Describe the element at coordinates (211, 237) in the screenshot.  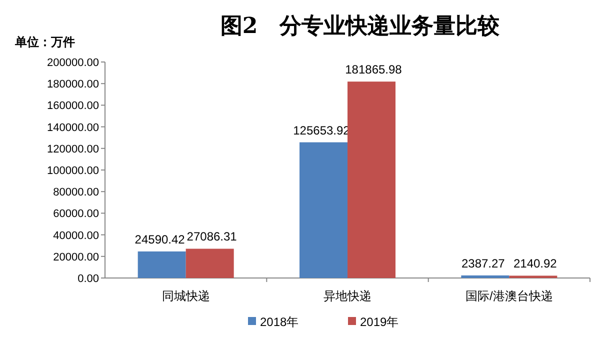
I see `data-label: 27086.31` at that location.